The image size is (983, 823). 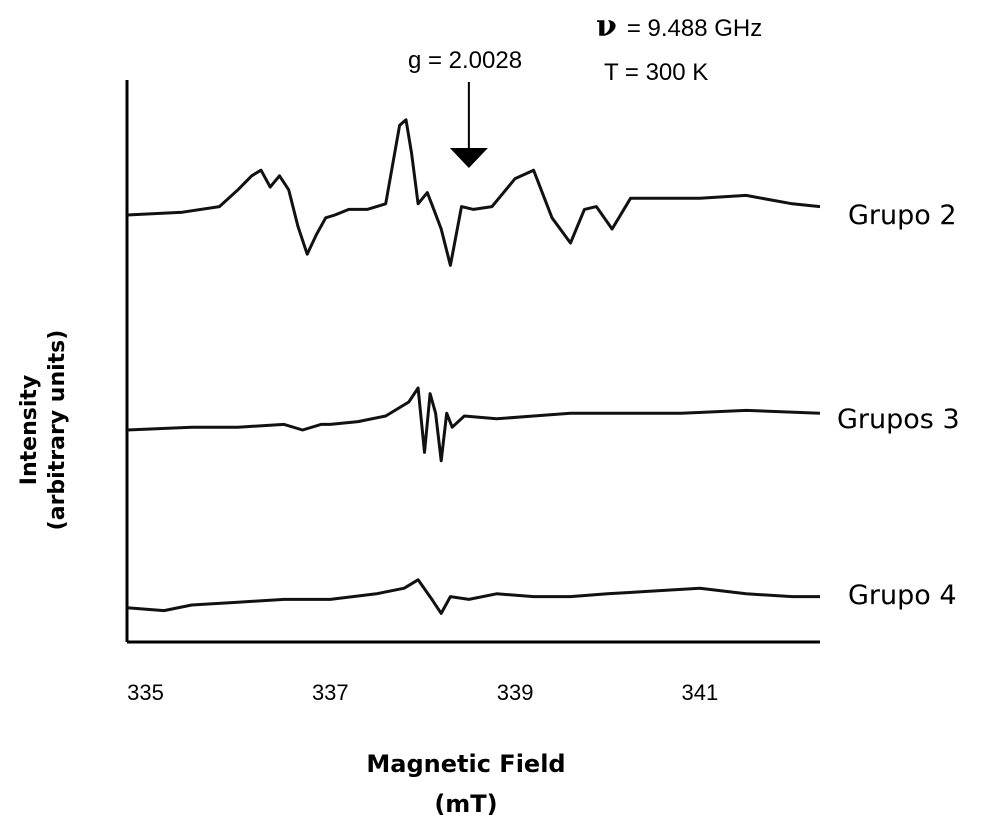 I want to click on frequency-value: = 9.488 GHz, so click(x=694, y=28).